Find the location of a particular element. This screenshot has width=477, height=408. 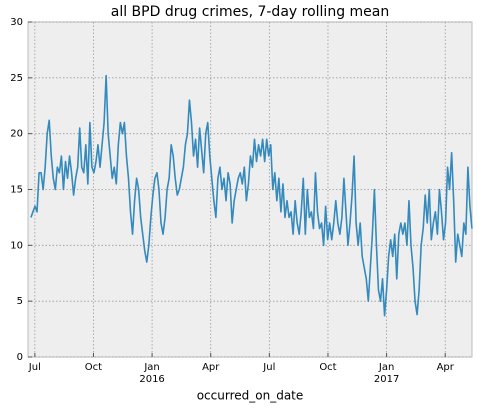

x-axis-label: occurred_on_date is located at coordinates (250, 396).